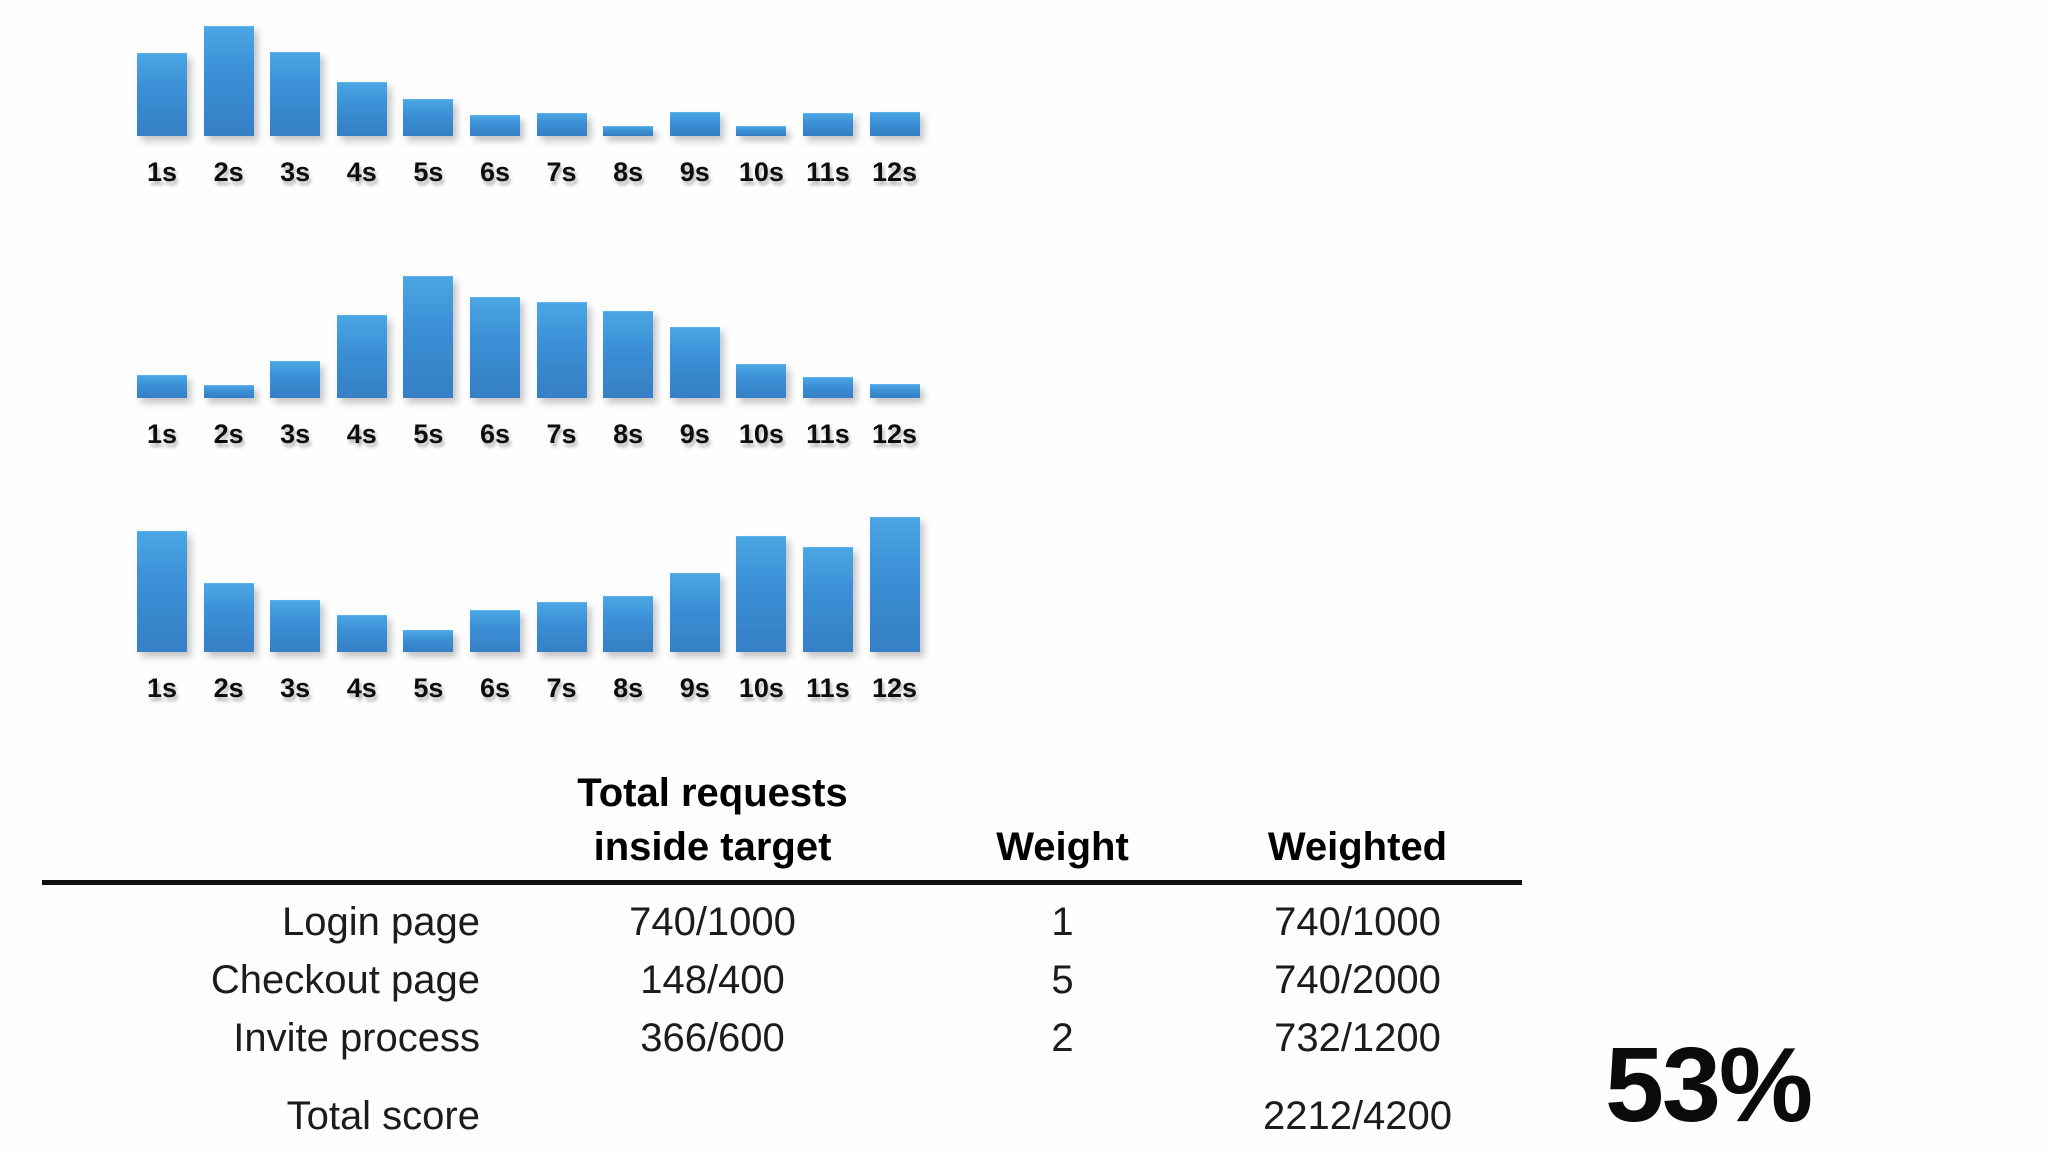 The image size is (2048, 1152). Describe the element at coordinates (381, 921) in the screenshot. I see `table-cell: Login page` at that location.